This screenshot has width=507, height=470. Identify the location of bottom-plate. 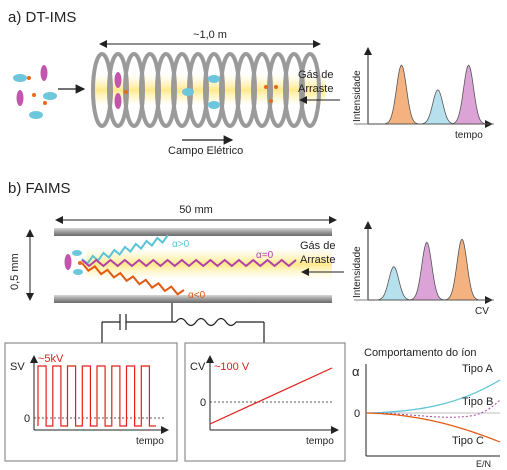
(193, 299).